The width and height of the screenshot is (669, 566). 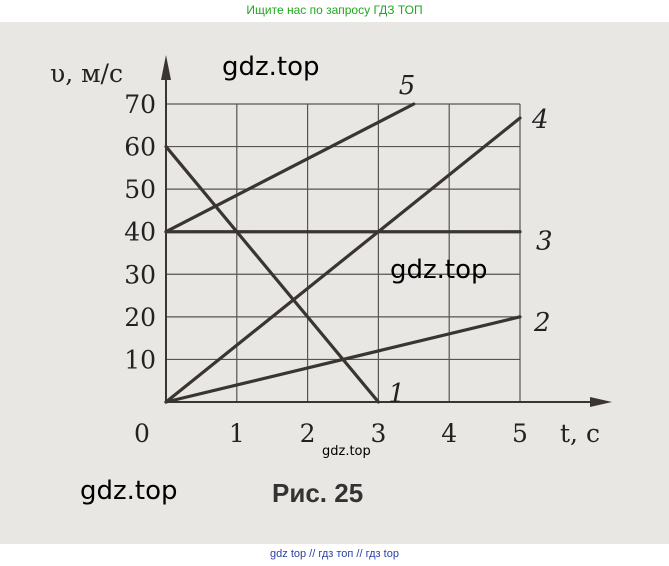 I want to click on x-tick-label: 4, so click(x=449, y=433).